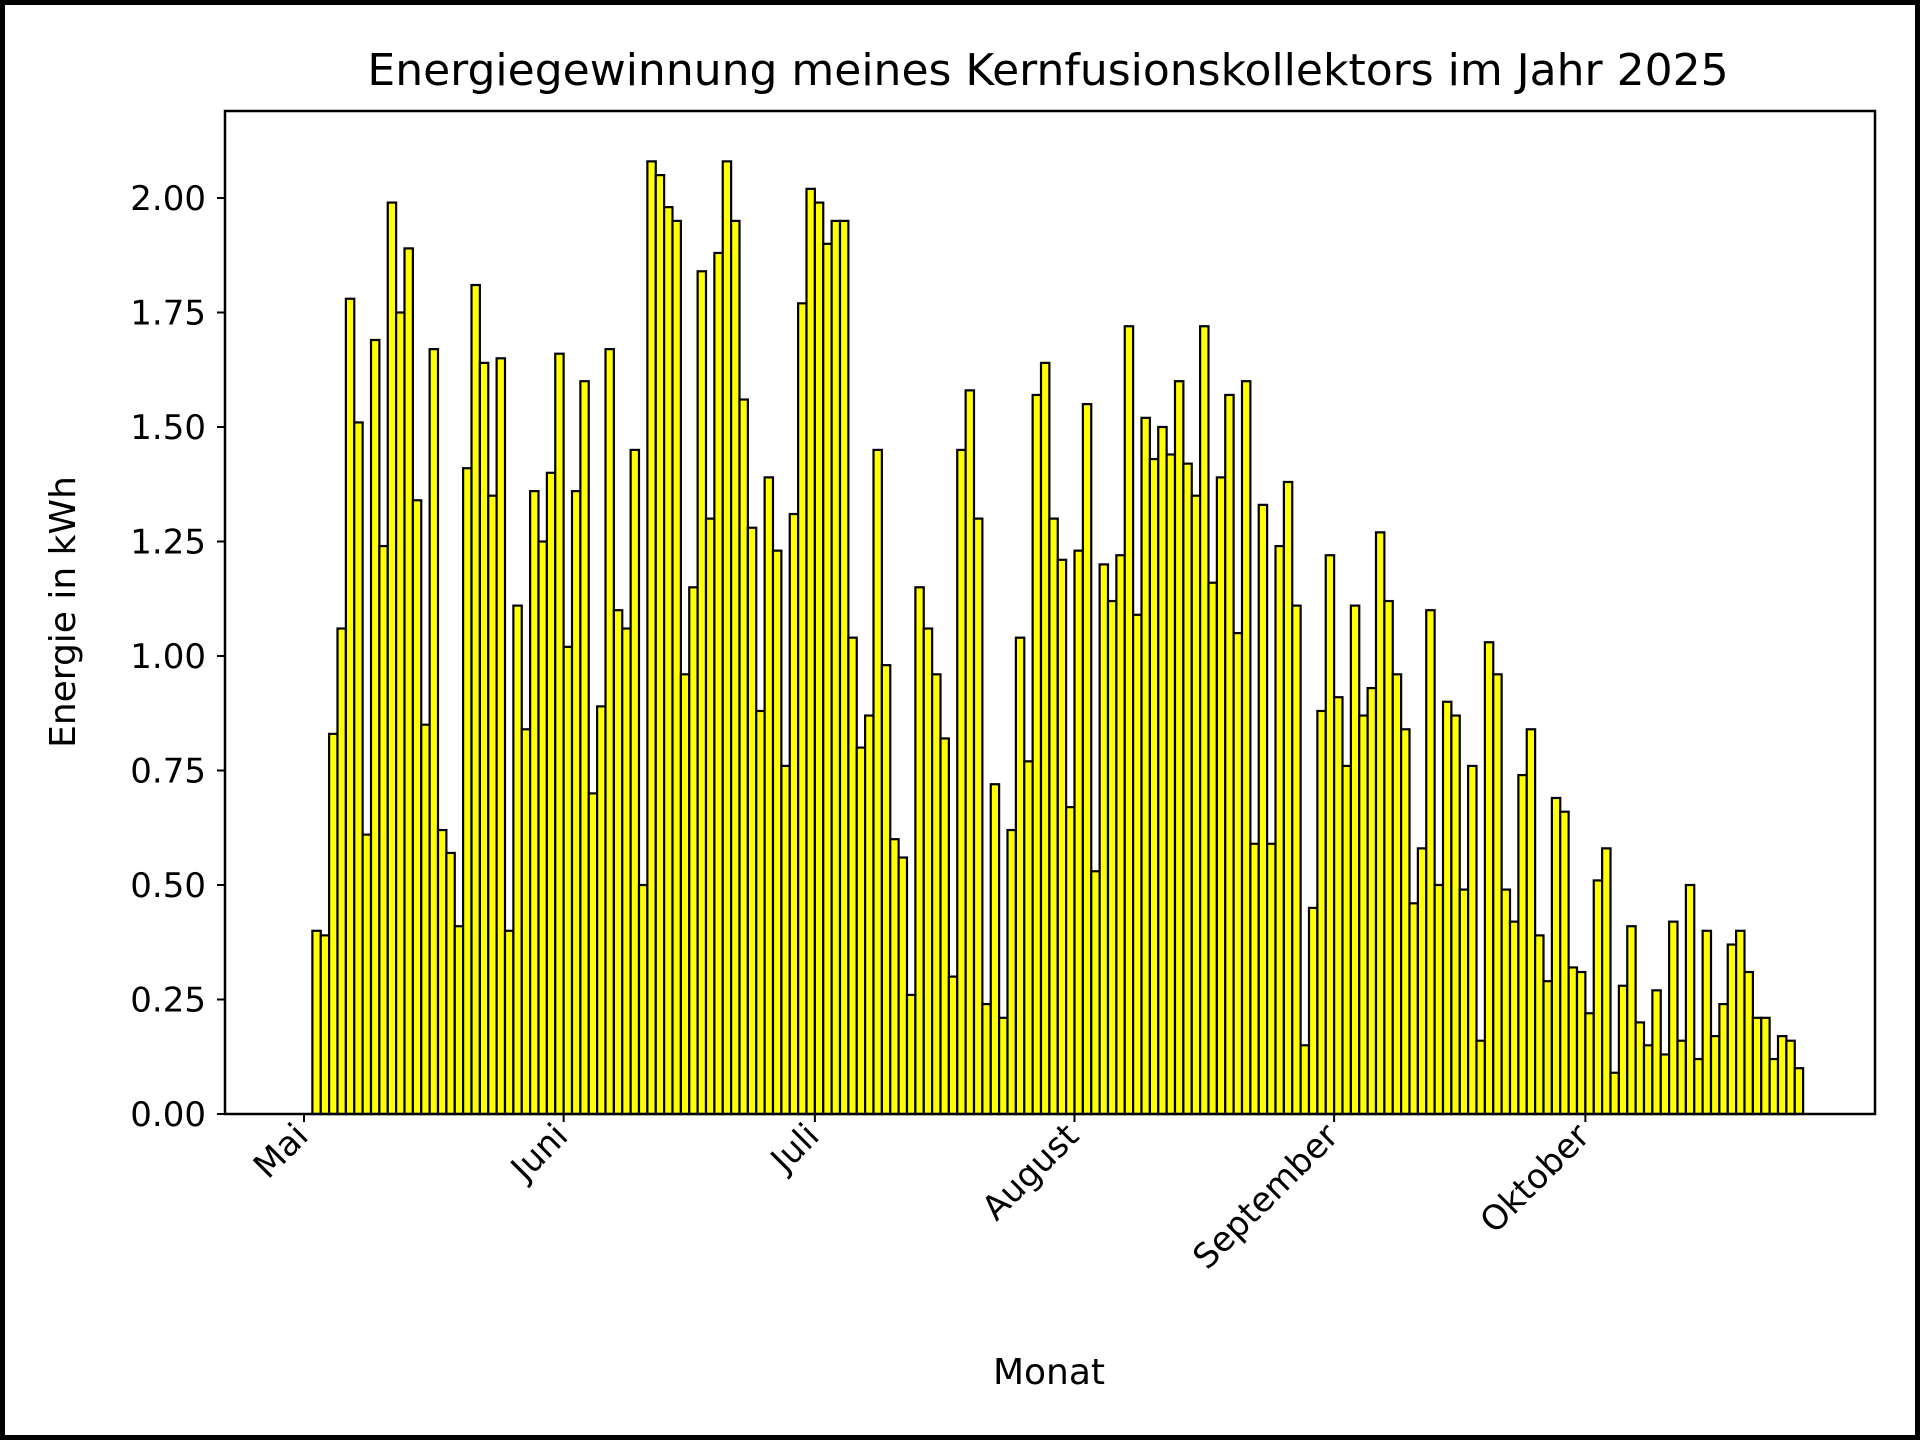  I want to click on x-tick-label: Juni, so click(539, 1153).